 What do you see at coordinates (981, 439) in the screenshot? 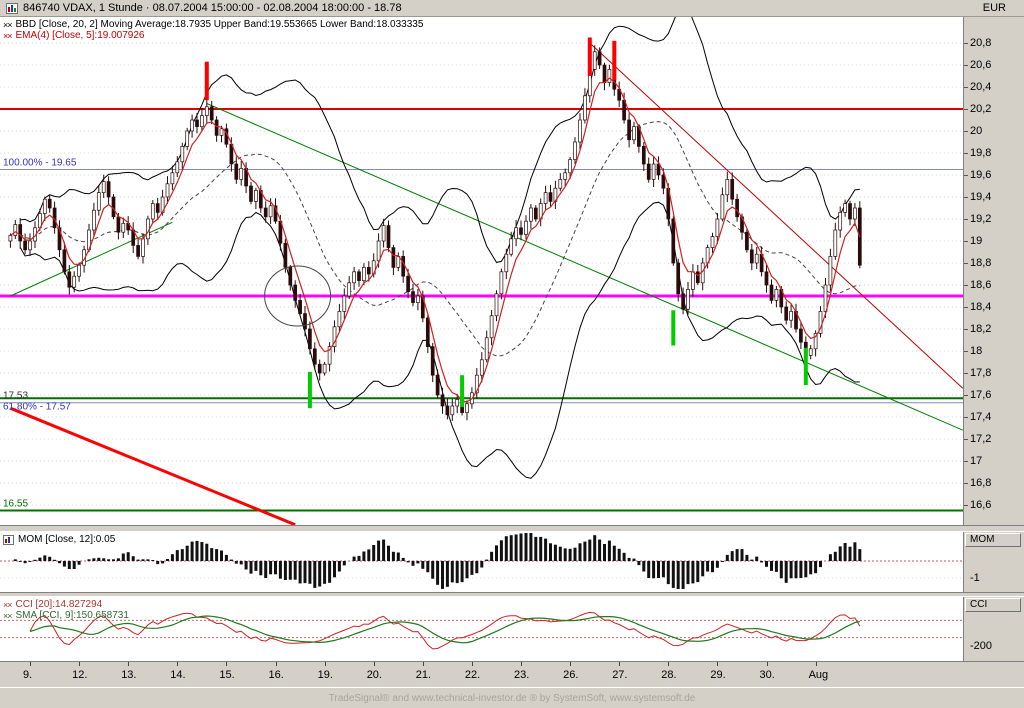
I see `price-tick-label: 17,2` at bounding box center [981, 439].